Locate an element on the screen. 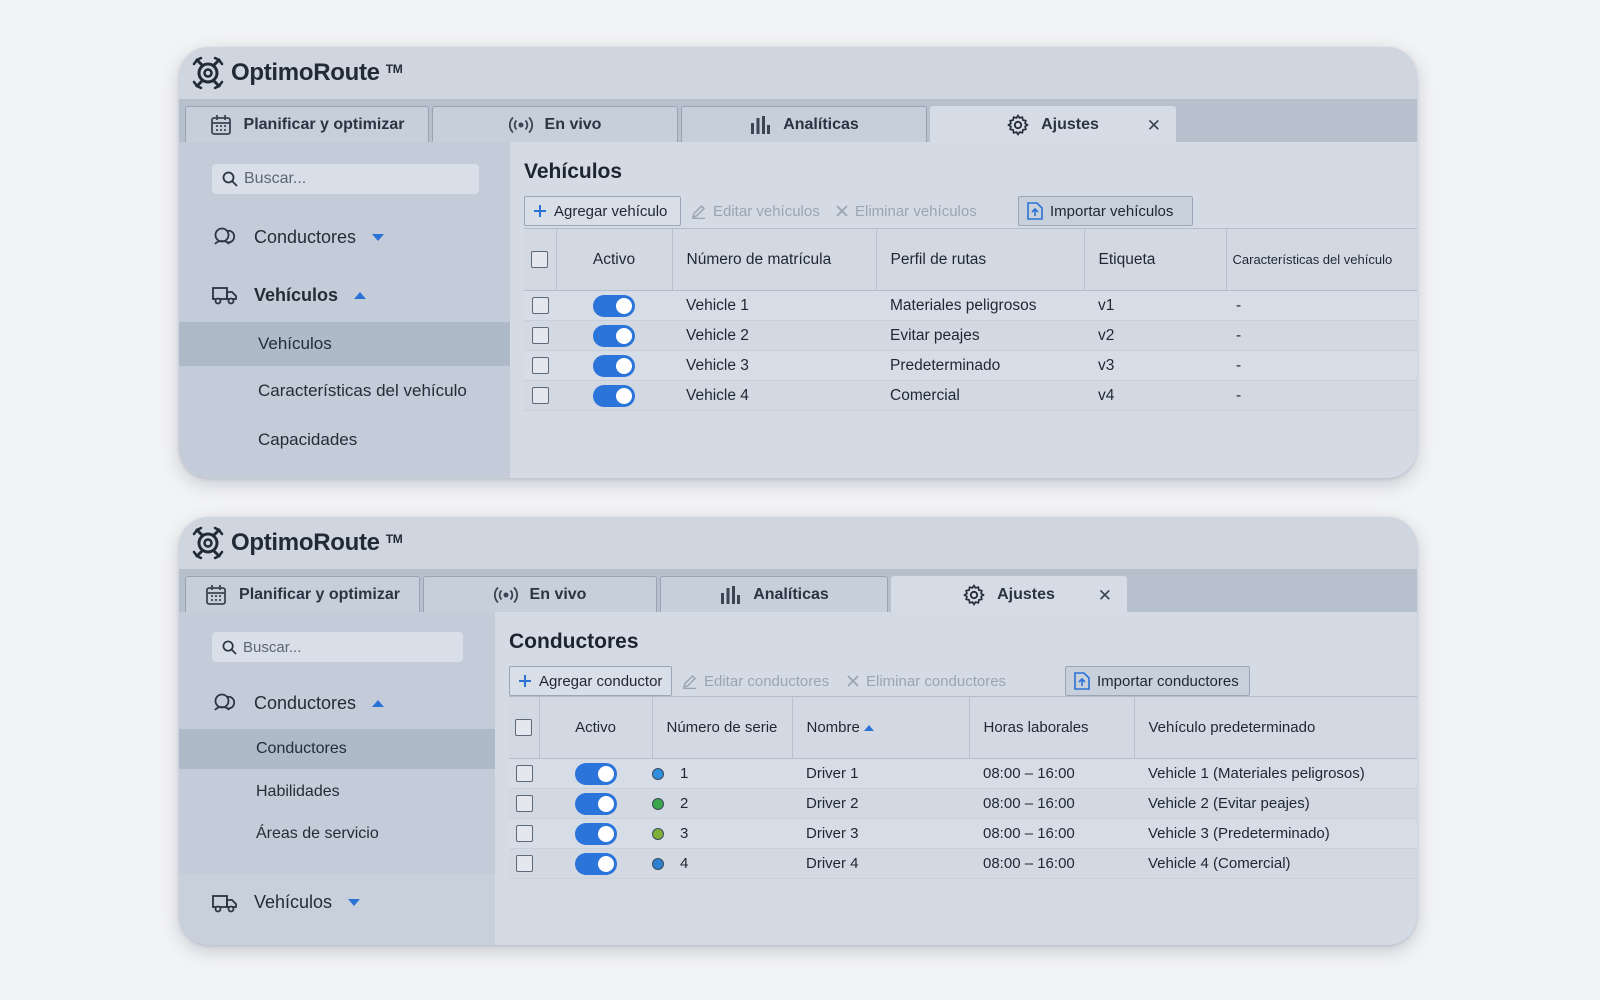  add-vehicle-button: Agregar vehículo is located at coordinates (602, 211).